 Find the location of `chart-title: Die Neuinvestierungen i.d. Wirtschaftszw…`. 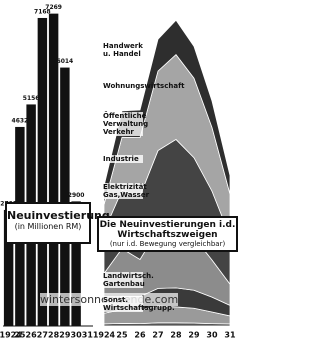

chart-title: Die Neuinvestierungen i.d. Wirtschaftszw… is located at coordinates (167, 230).